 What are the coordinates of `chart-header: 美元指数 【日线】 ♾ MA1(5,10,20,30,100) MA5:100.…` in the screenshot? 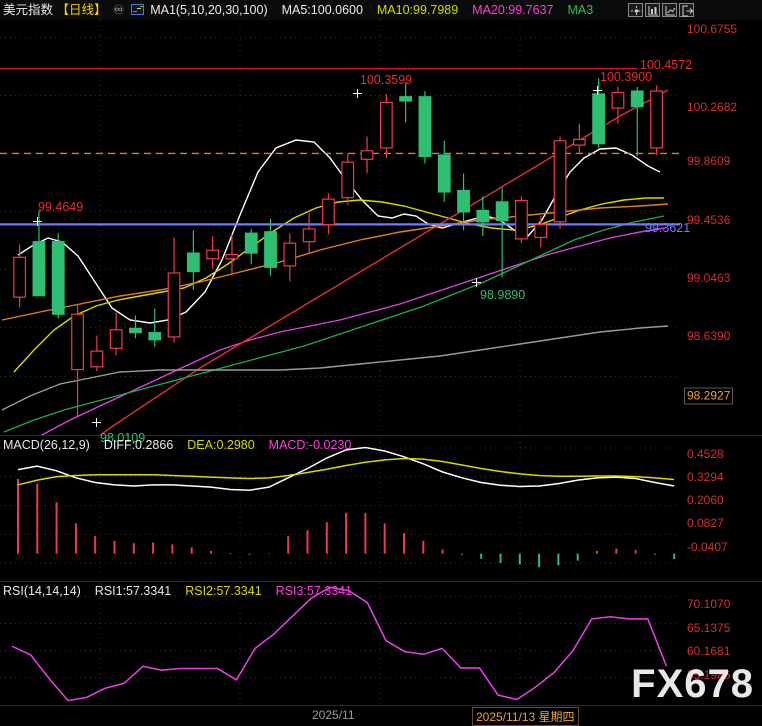 It's located at (381, 10).